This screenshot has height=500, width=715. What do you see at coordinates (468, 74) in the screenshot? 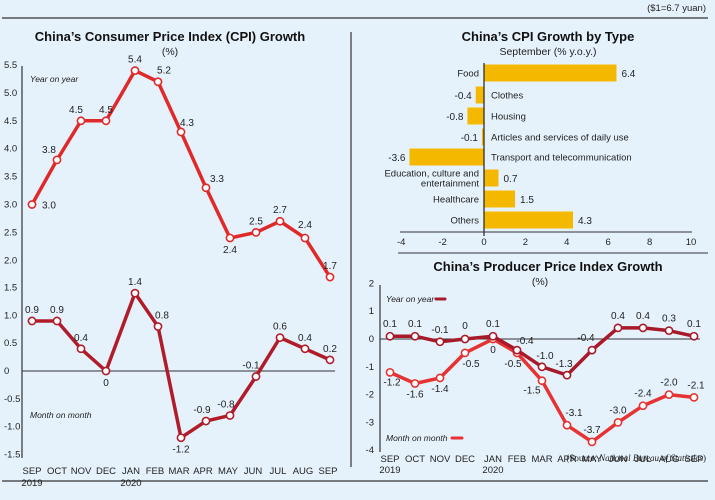
I see `bar-category-label: Food` at bounding box center [468, 74].